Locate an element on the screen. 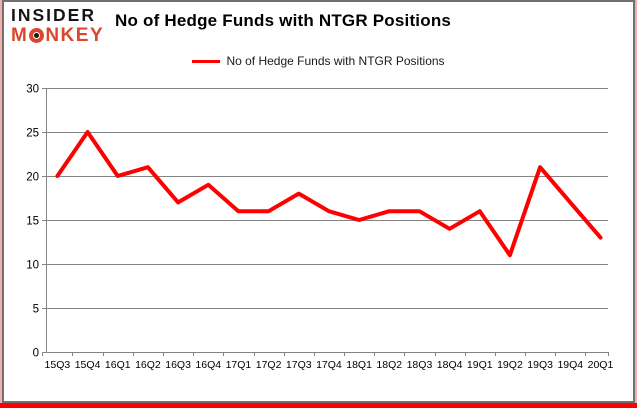 The height and width of the screenshot is (408, 637). x-tick-label: 19Q3 is located at coordinates (540, 365).